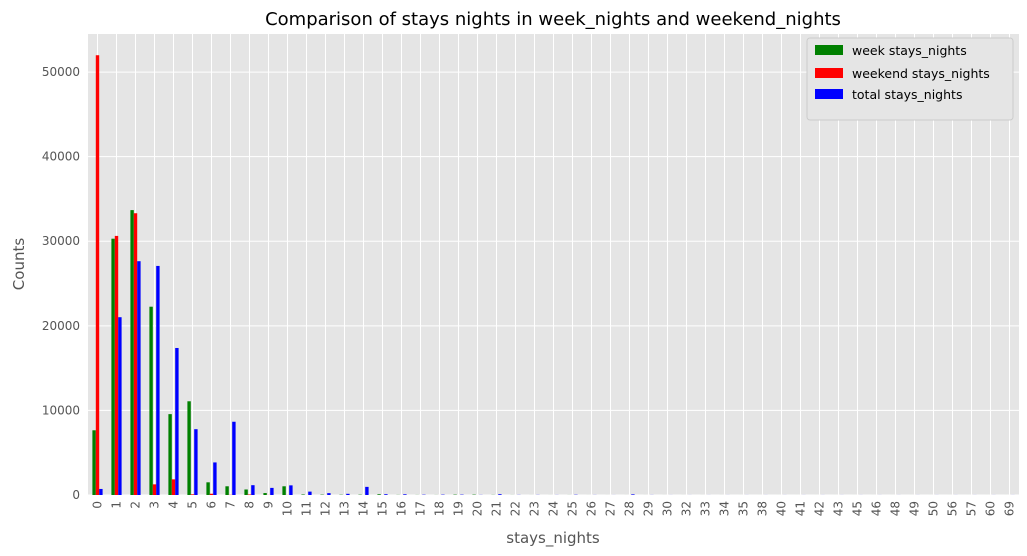  What do you see at coordinates (117, 505) in the screenshot?
I see `x-tick-label: 1` at bounding box center [117, 505].